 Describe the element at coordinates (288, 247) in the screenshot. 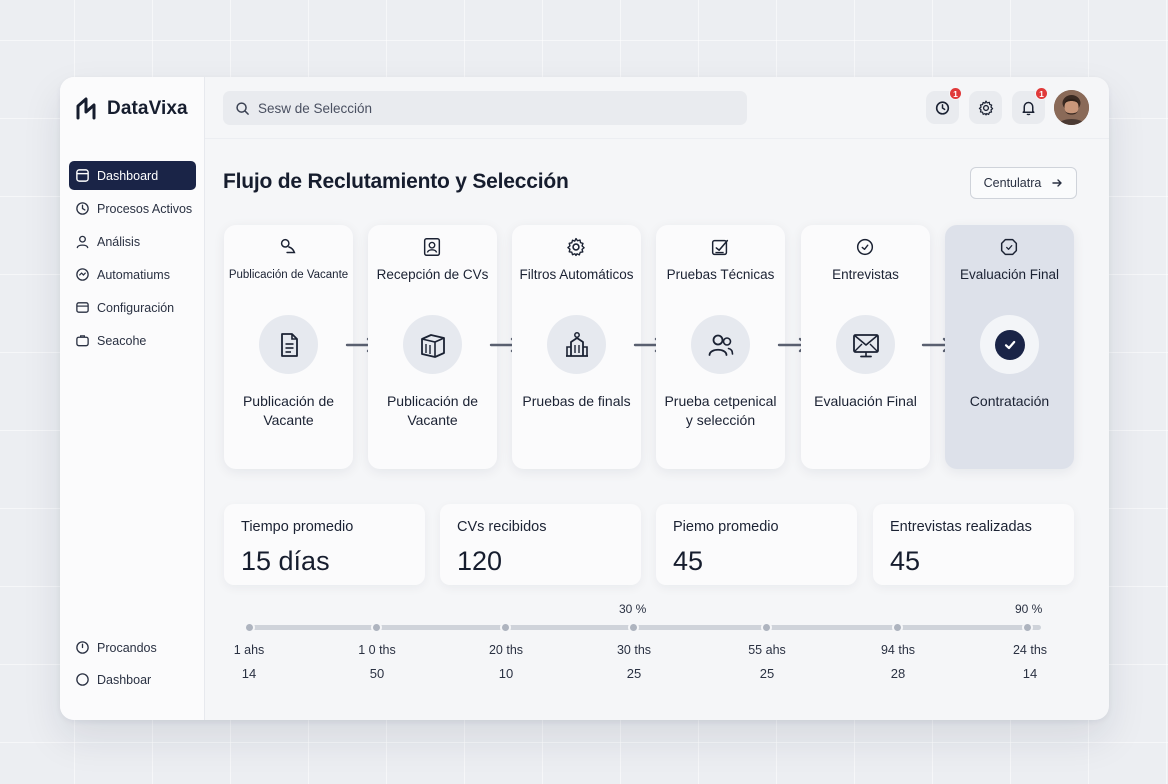

I see `megaphone-icon` at that location.